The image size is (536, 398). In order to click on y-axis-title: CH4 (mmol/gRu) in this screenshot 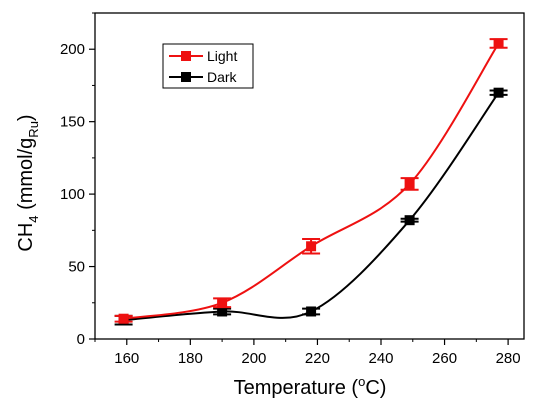, I will do `click(28, 182)`.